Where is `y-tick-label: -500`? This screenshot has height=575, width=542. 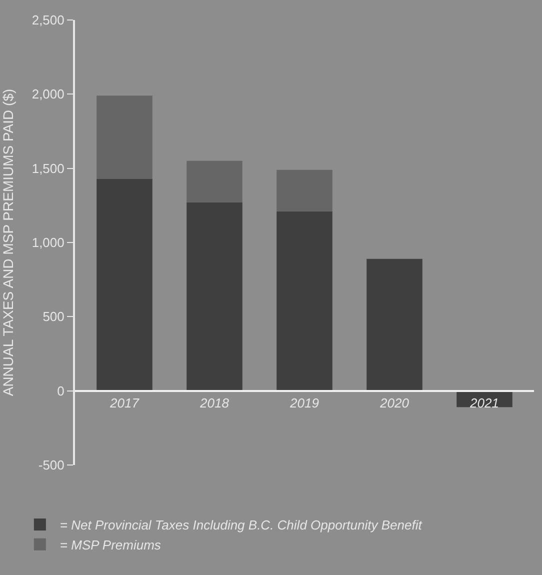
y-tick-label: -500 is located at coordinates (51, 465).